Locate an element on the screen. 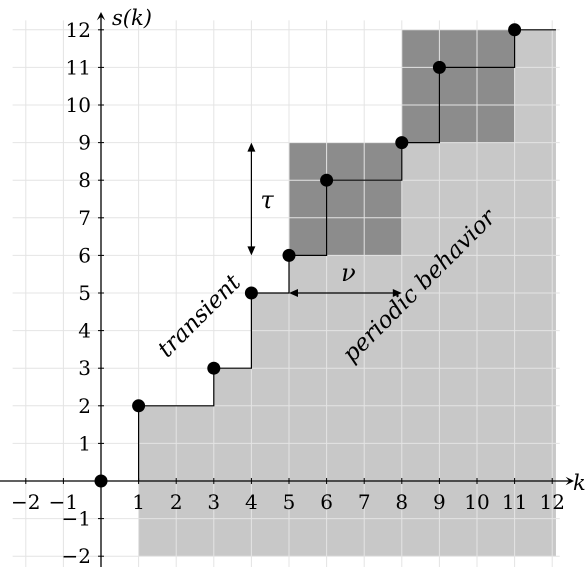 This screenshot has height=567, width=585. x-tick-label: 4 is located at coordinates (251, 502).